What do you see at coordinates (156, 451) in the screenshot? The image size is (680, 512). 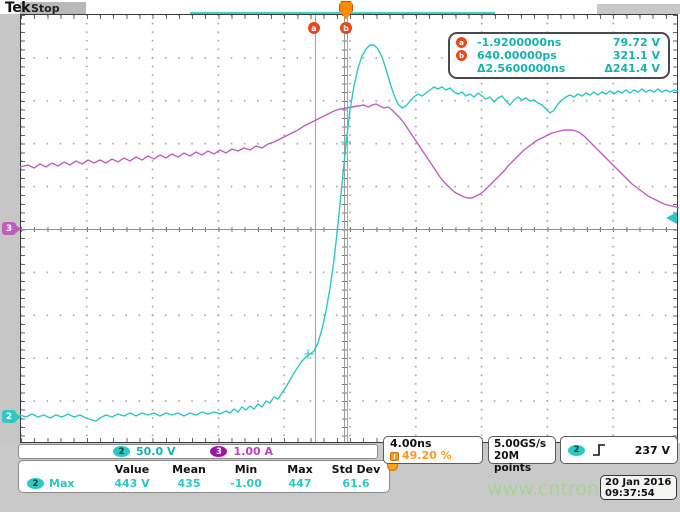 I see `ch2-scale: 50.0 V` at bounding box center [156, 451].